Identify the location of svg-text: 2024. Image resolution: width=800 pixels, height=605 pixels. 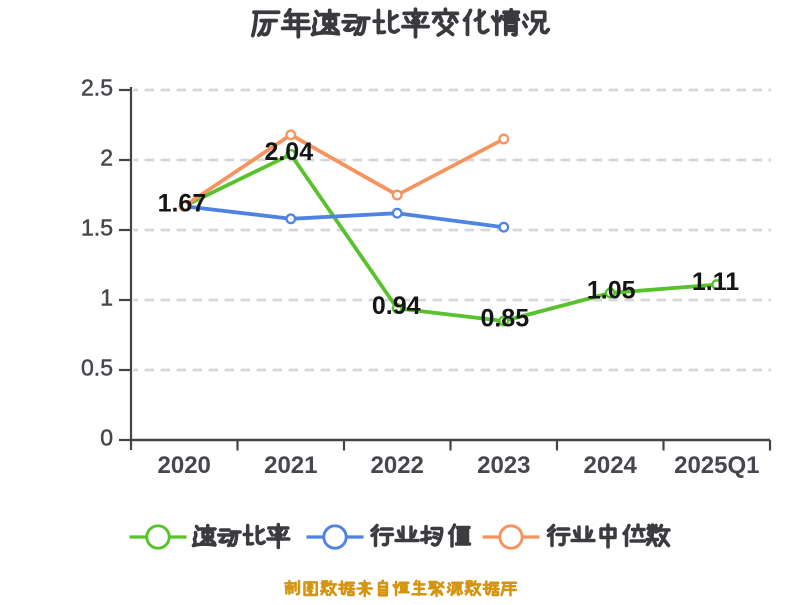
(611, 465).